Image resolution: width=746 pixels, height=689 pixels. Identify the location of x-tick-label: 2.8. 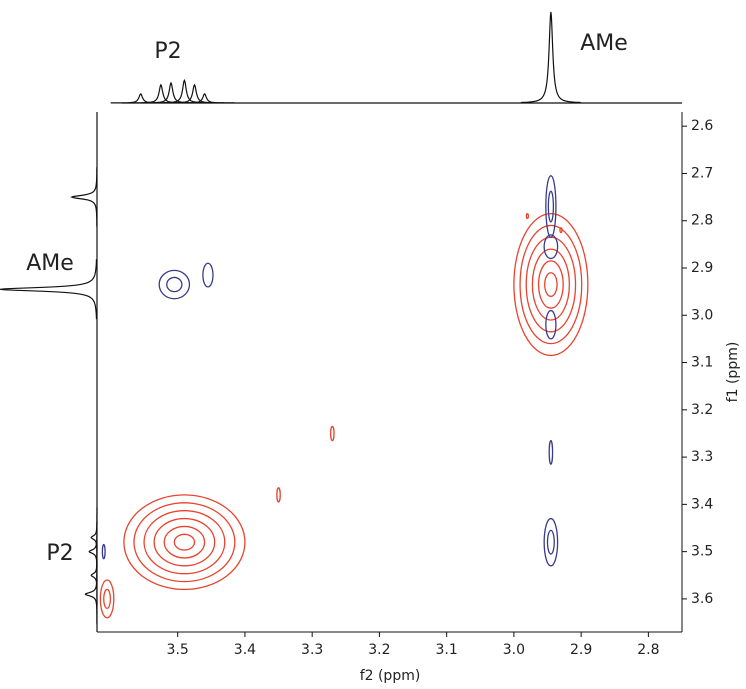
(648, 650).